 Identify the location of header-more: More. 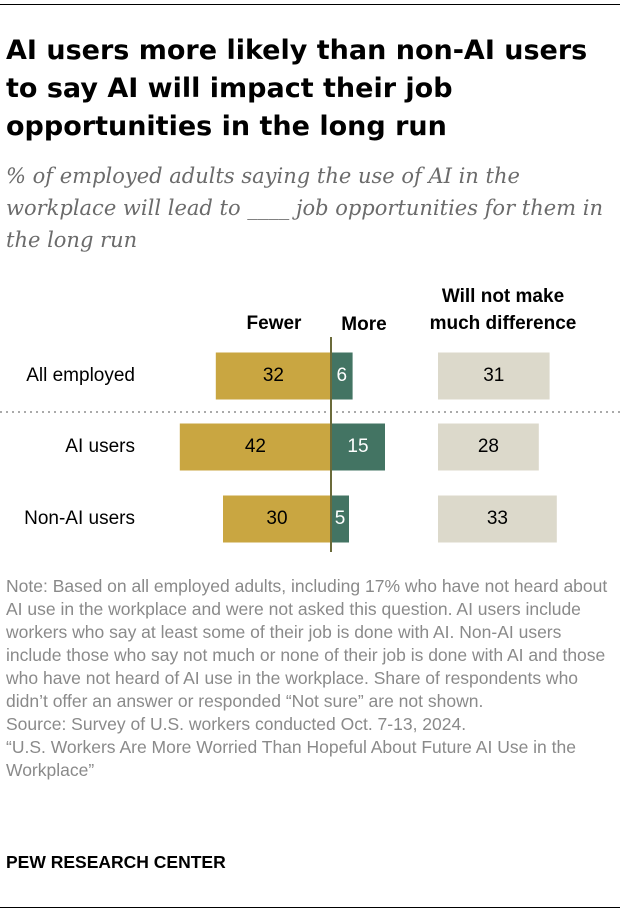
(363, 324).